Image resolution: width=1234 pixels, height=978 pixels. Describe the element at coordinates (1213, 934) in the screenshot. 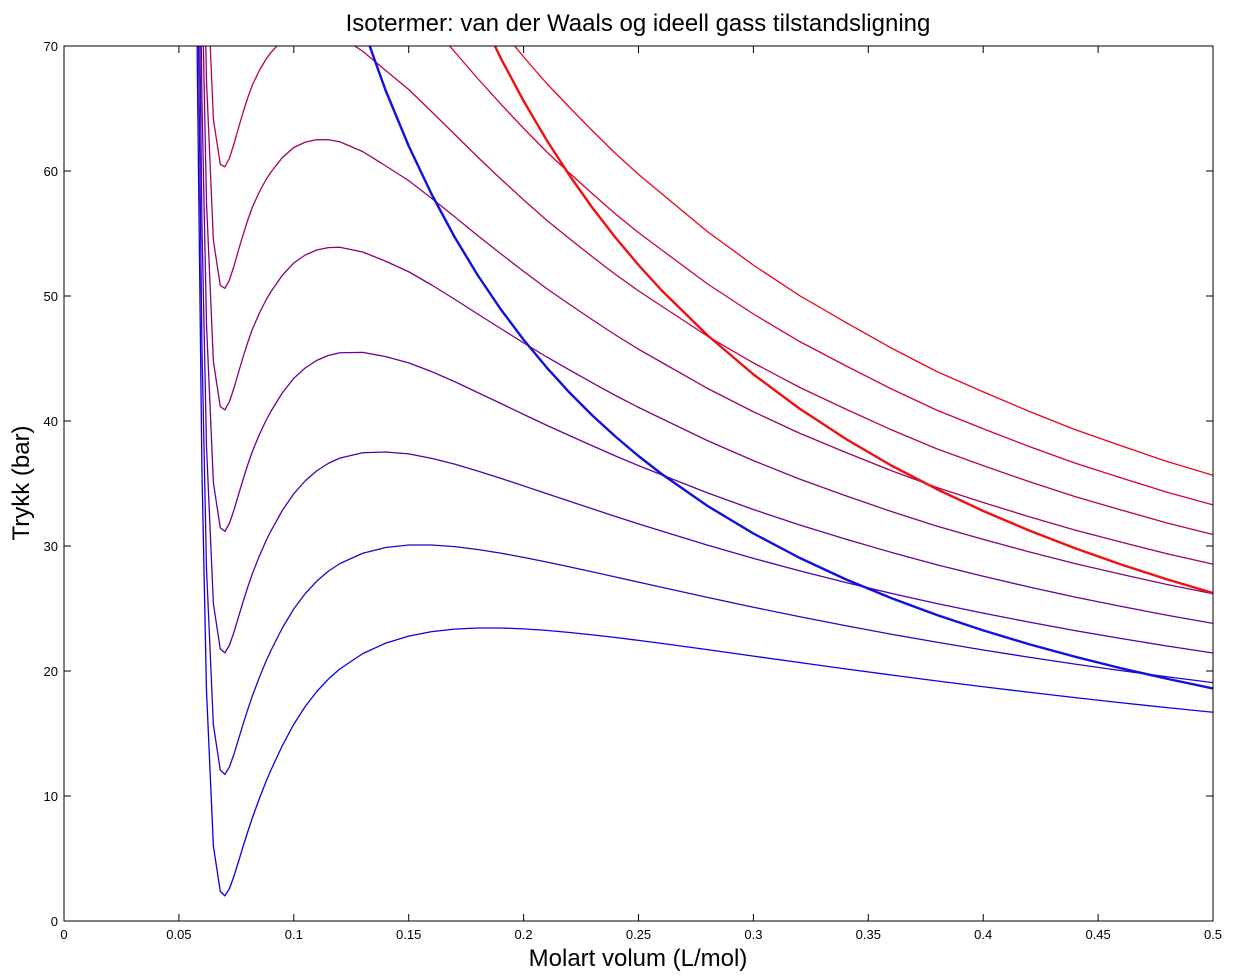

I see `x-tick-label: 0.5` at that location.